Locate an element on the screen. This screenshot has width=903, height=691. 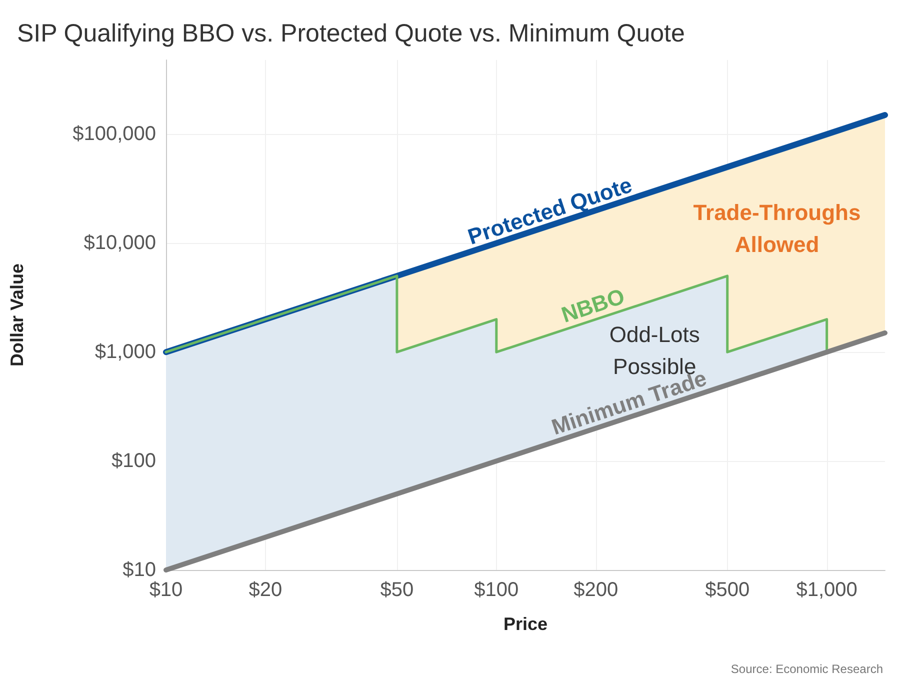
annotation: Trade-Throughs Allowed is located at coordinates (777, 228).